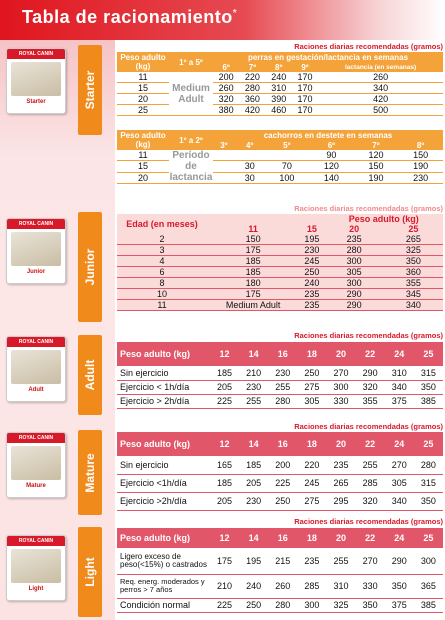 The width and height of the screenshot is (445, 620). Describe the element at coordinates (225, 401) in the screenshot. I see `table-cell: 225` at that location.